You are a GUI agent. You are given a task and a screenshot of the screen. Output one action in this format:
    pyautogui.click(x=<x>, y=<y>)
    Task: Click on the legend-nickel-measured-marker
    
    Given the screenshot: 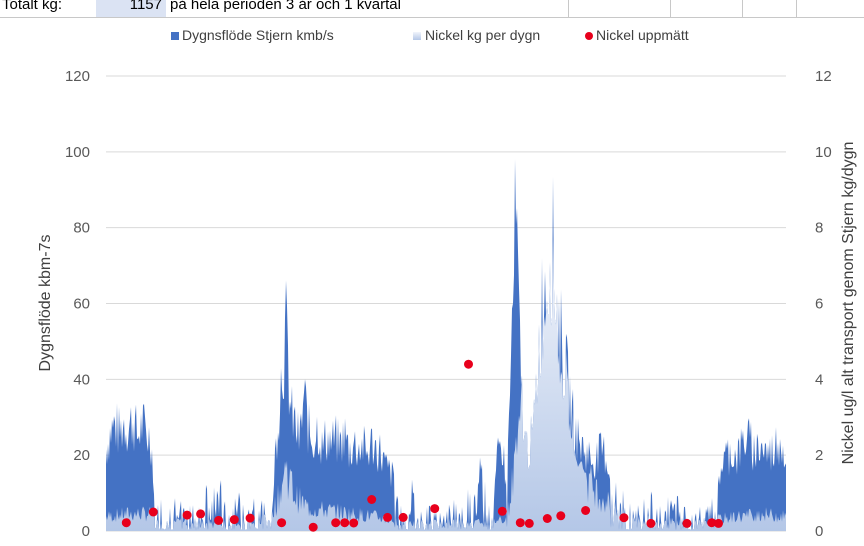 What is the action you would take?
    pyautogui.click(x=589, y=36)
    